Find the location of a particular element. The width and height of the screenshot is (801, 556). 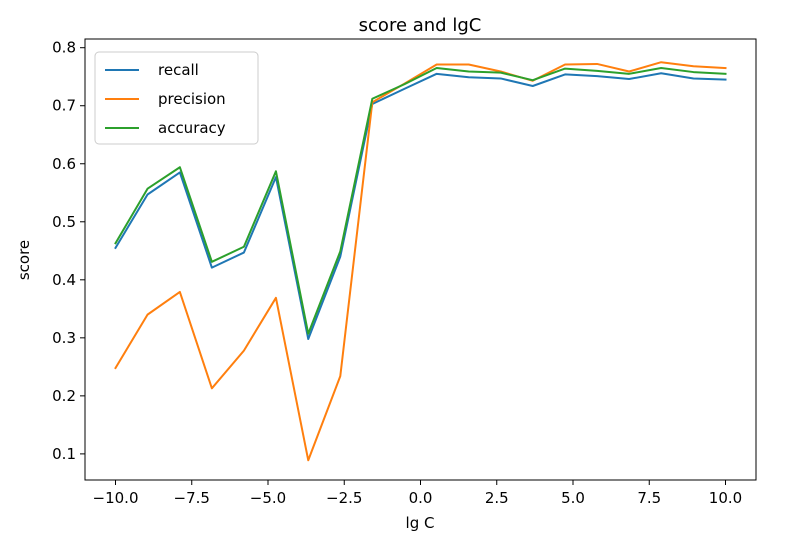

x-tick-label: −5.0 is located at coordinates (268, 498).